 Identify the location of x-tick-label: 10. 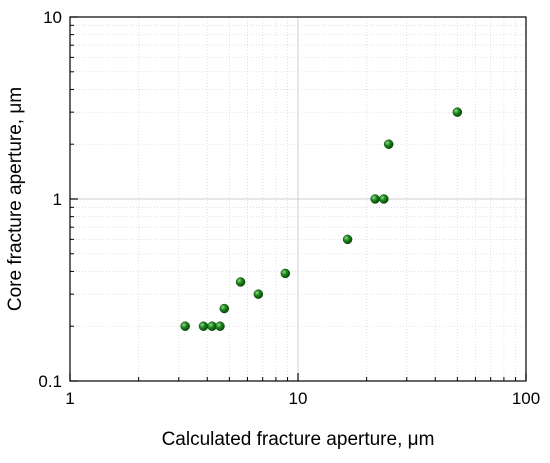
(298, 398).